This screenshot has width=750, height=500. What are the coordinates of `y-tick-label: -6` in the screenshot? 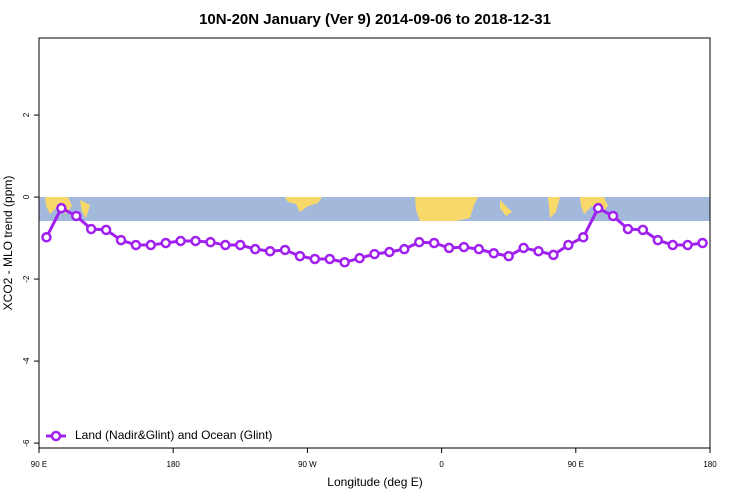 It's located at (26, 443).